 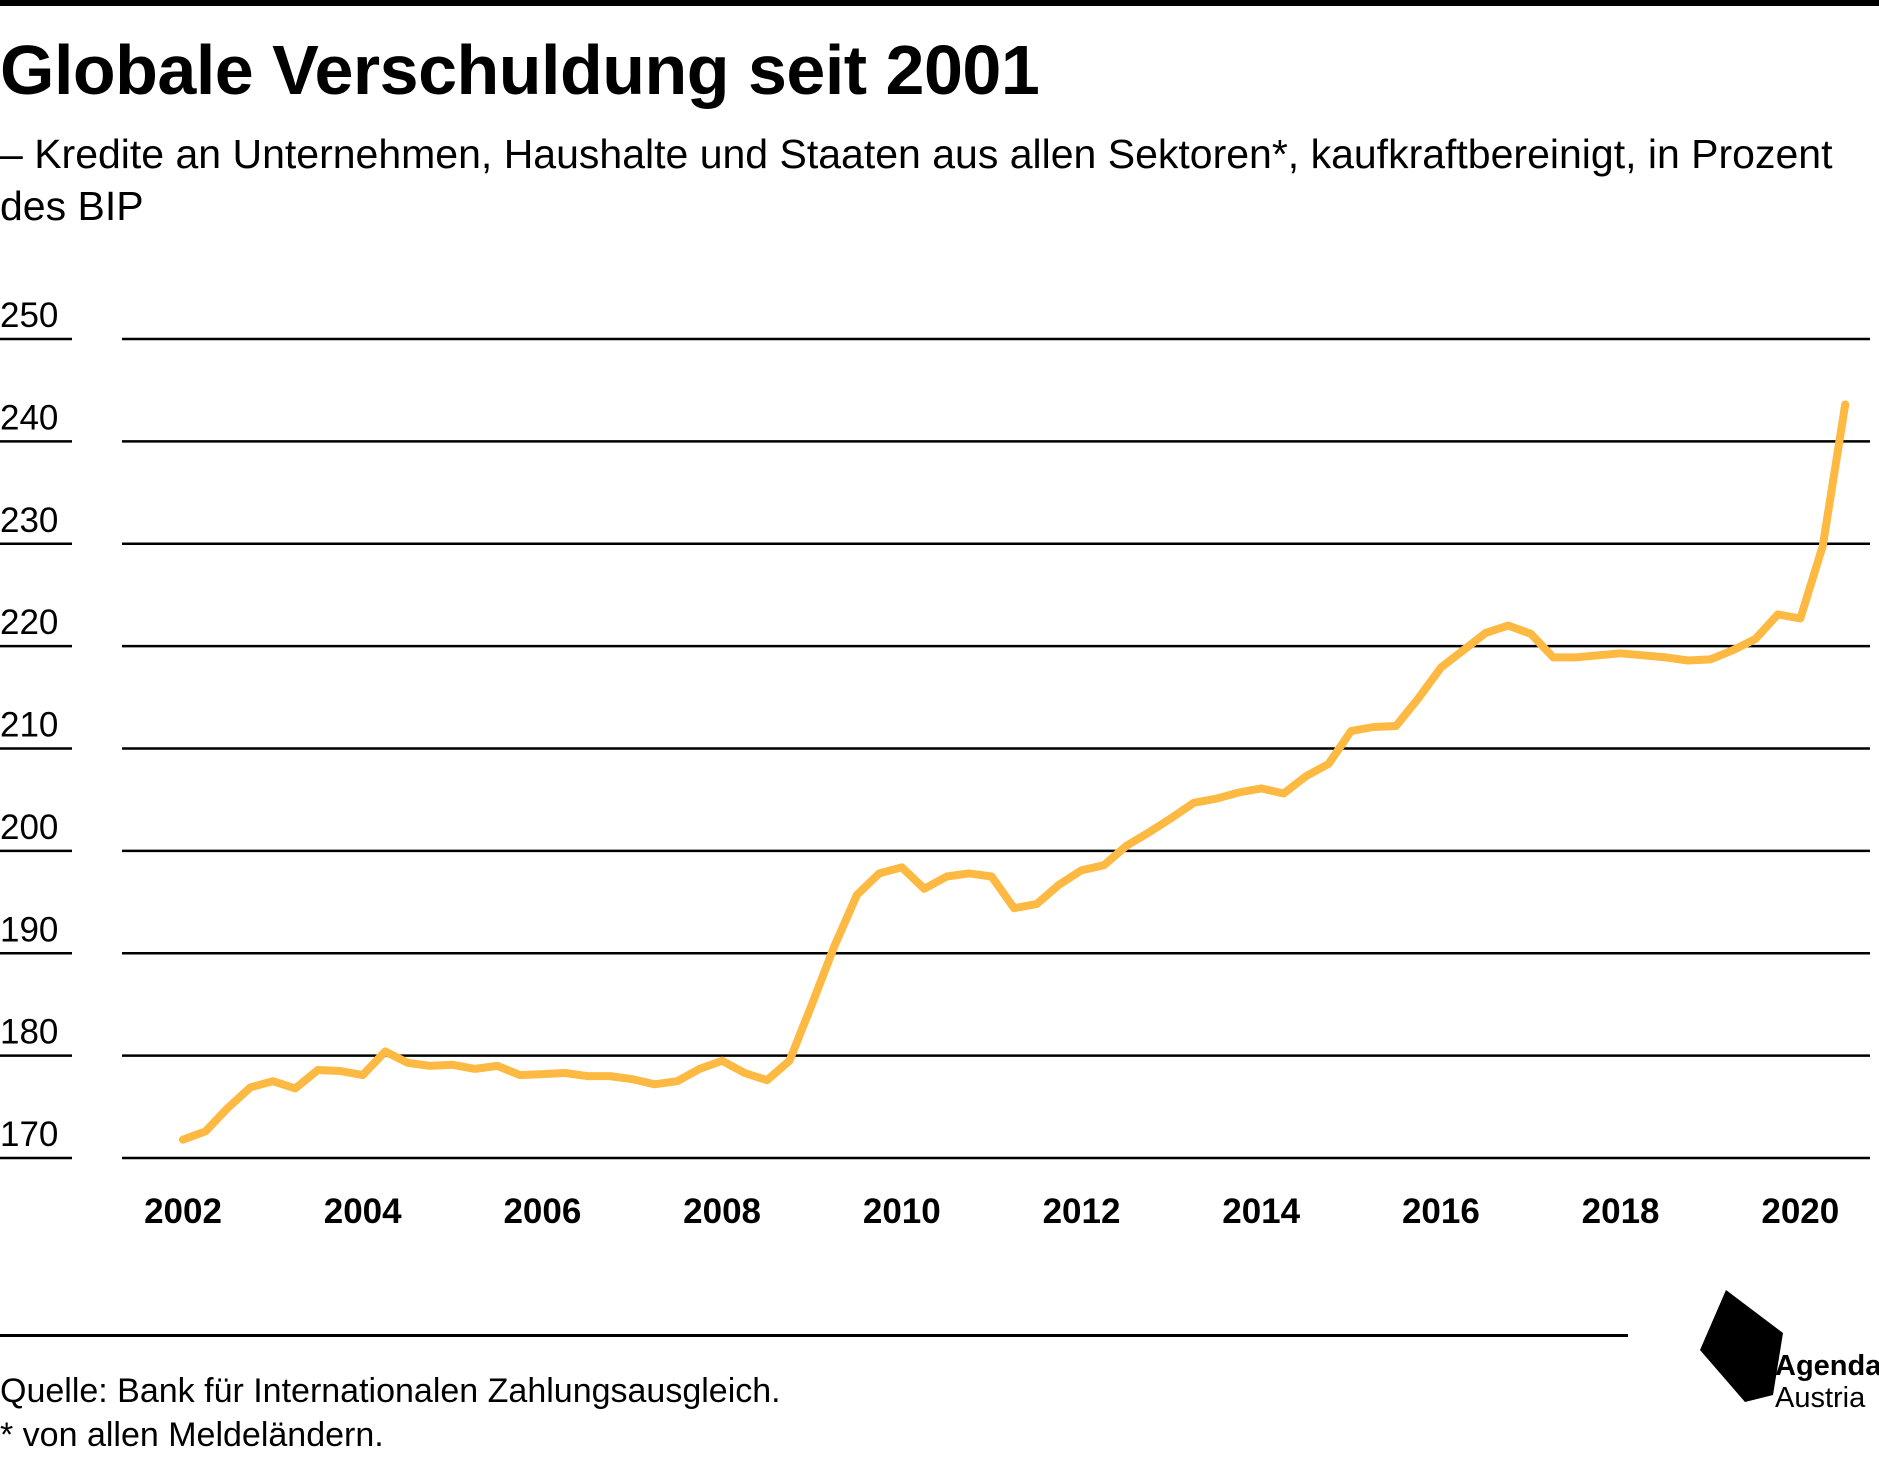 I want to click on y-tick-label-240: 240, so click(x=29, y=417).